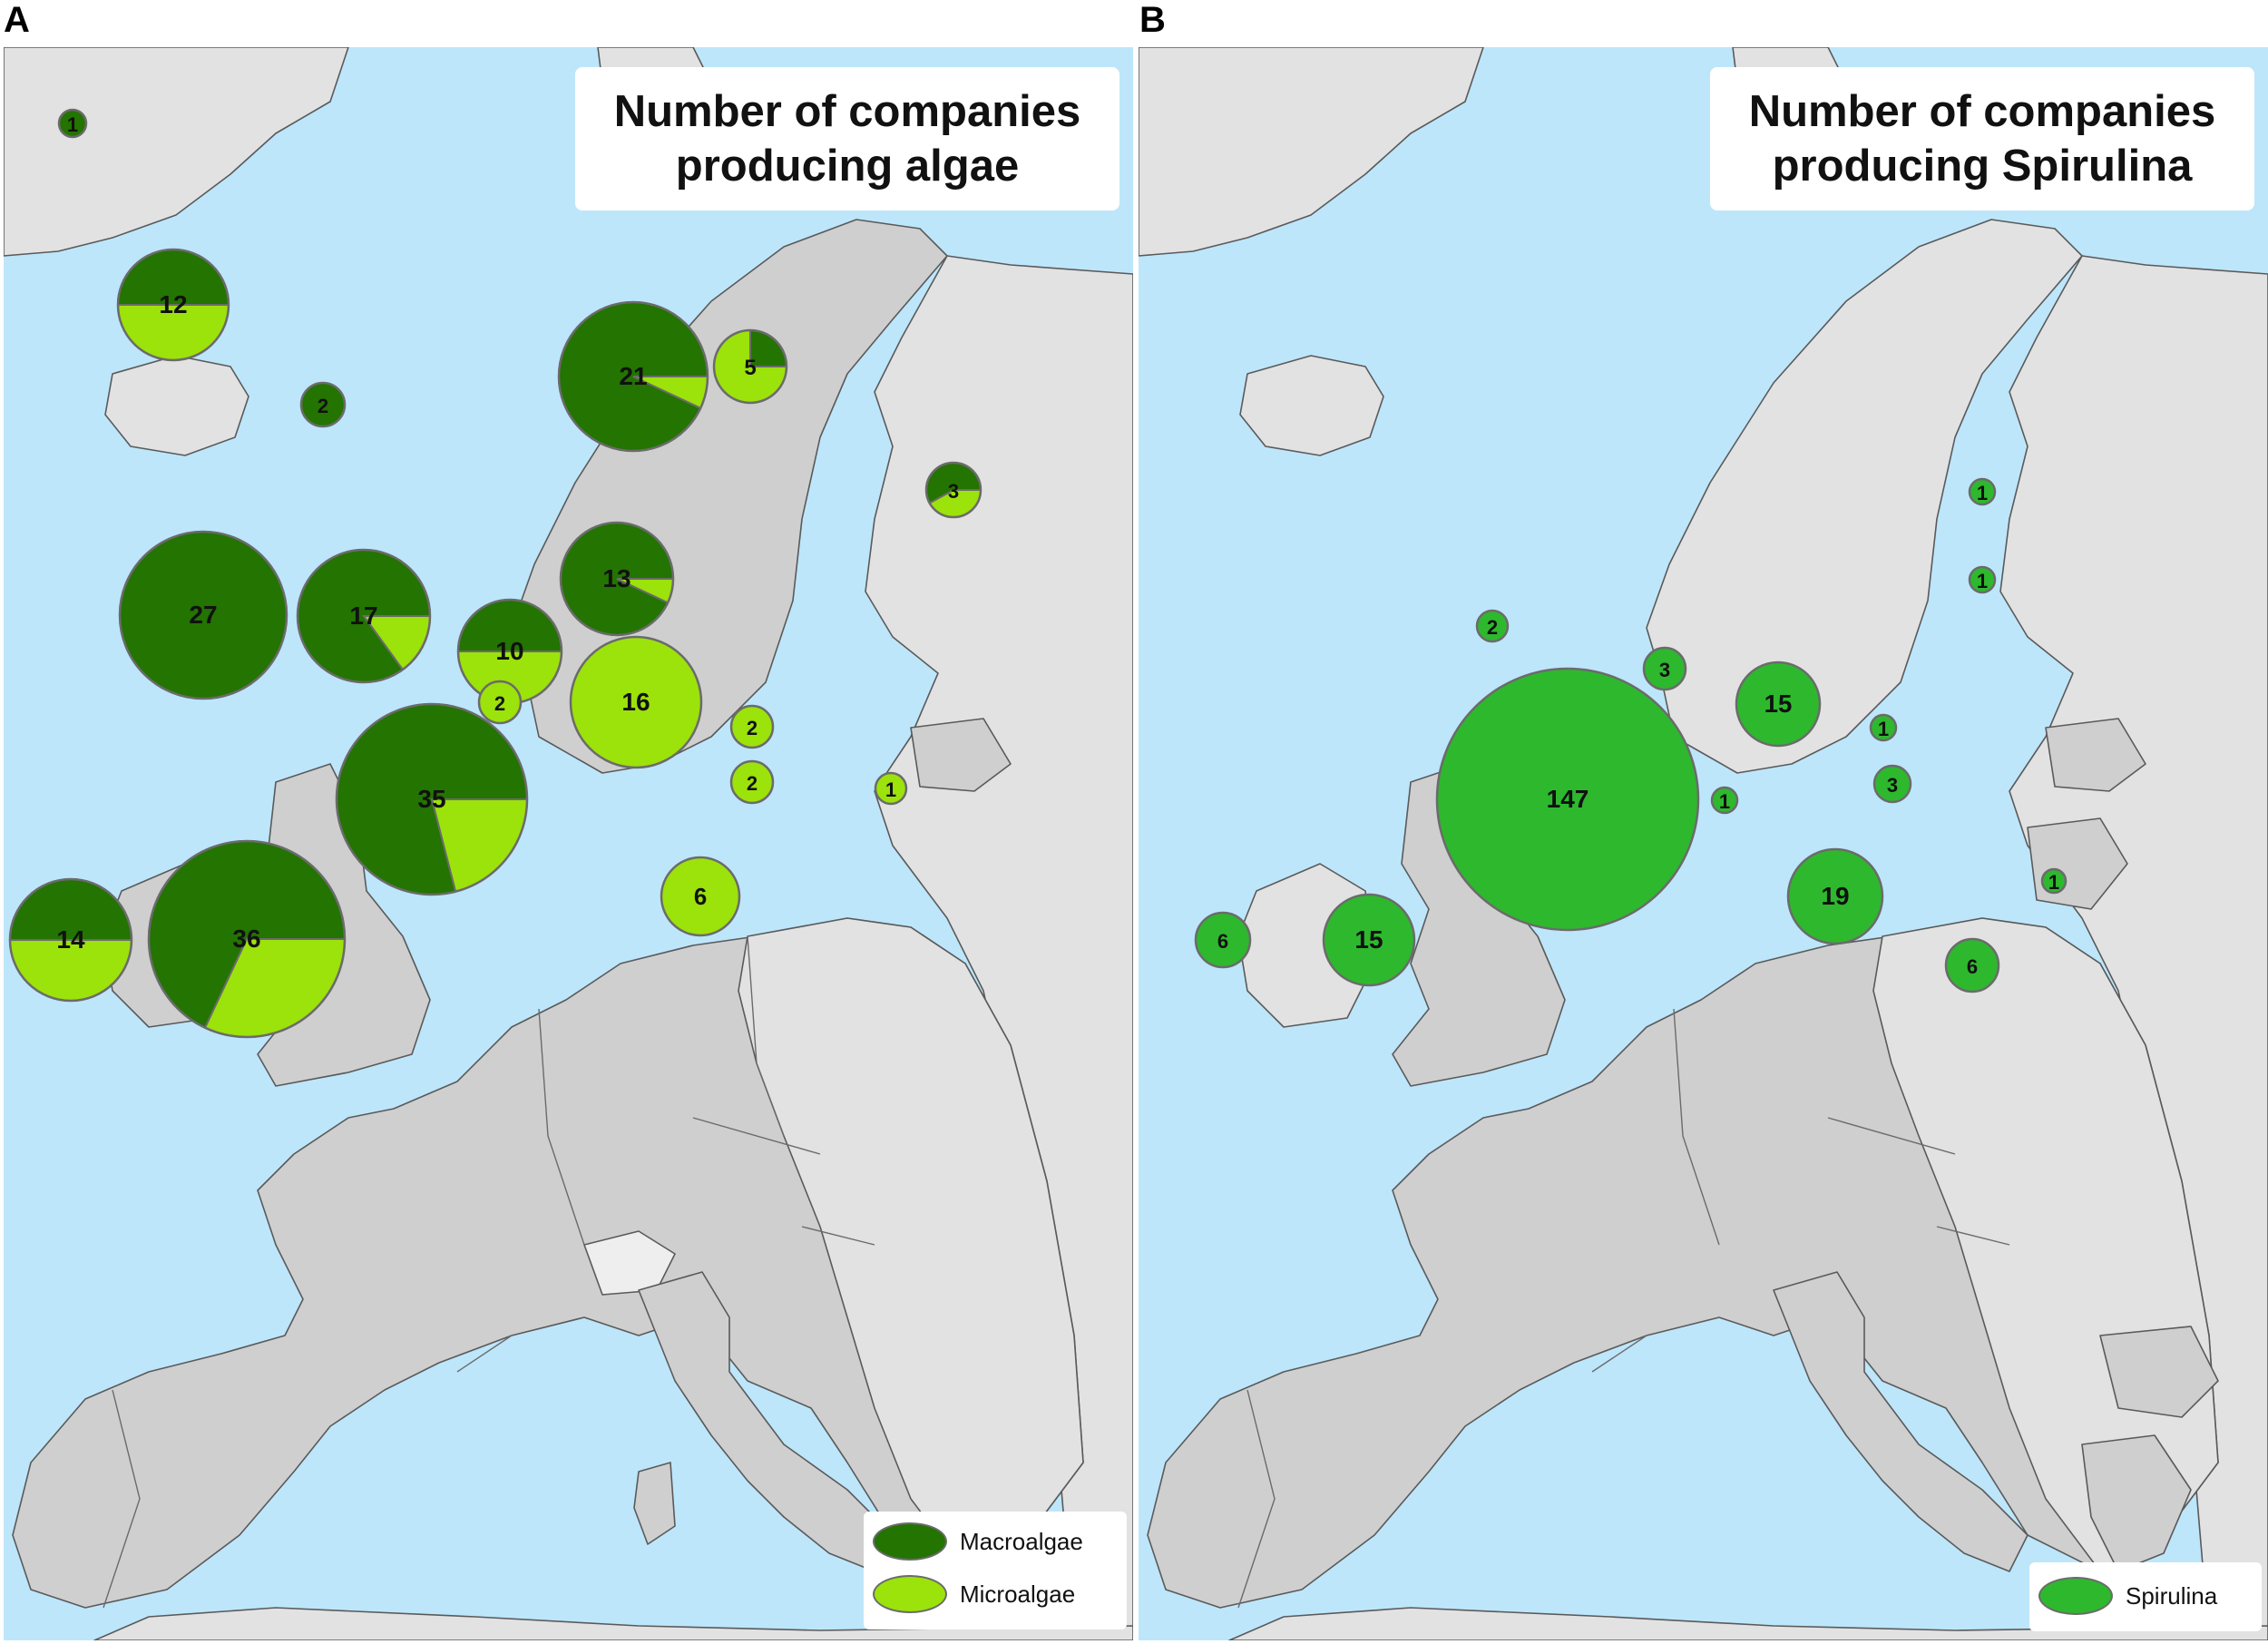 The image size is (2268, 1644). I want to click on pie-marker-27: 27, so click(203, 615).